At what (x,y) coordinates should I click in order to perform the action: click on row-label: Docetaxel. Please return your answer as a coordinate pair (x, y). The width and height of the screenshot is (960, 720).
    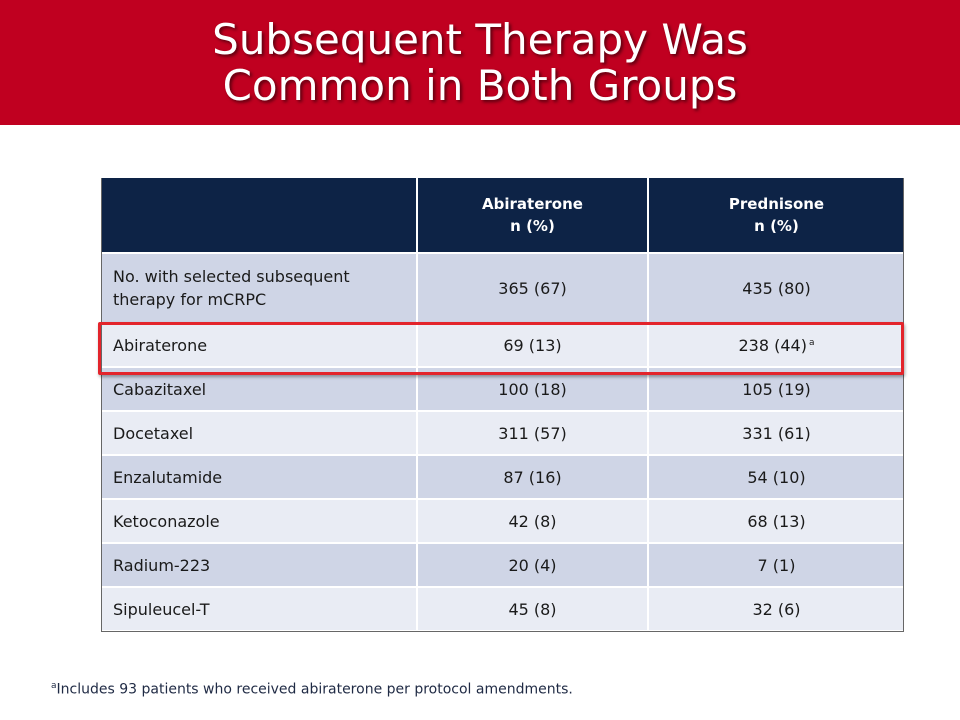
    Looking at the image, I should click on (259, 432).